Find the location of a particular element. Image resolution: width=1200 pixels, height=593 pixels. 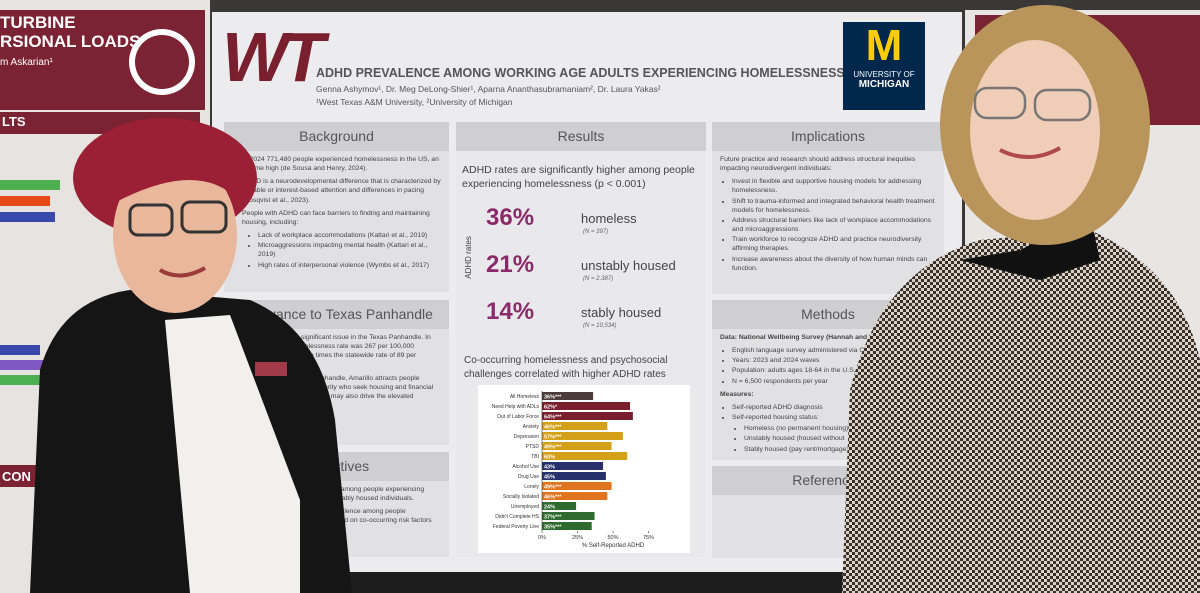

category-label: Unemployed is located at coordinates (525, 507).